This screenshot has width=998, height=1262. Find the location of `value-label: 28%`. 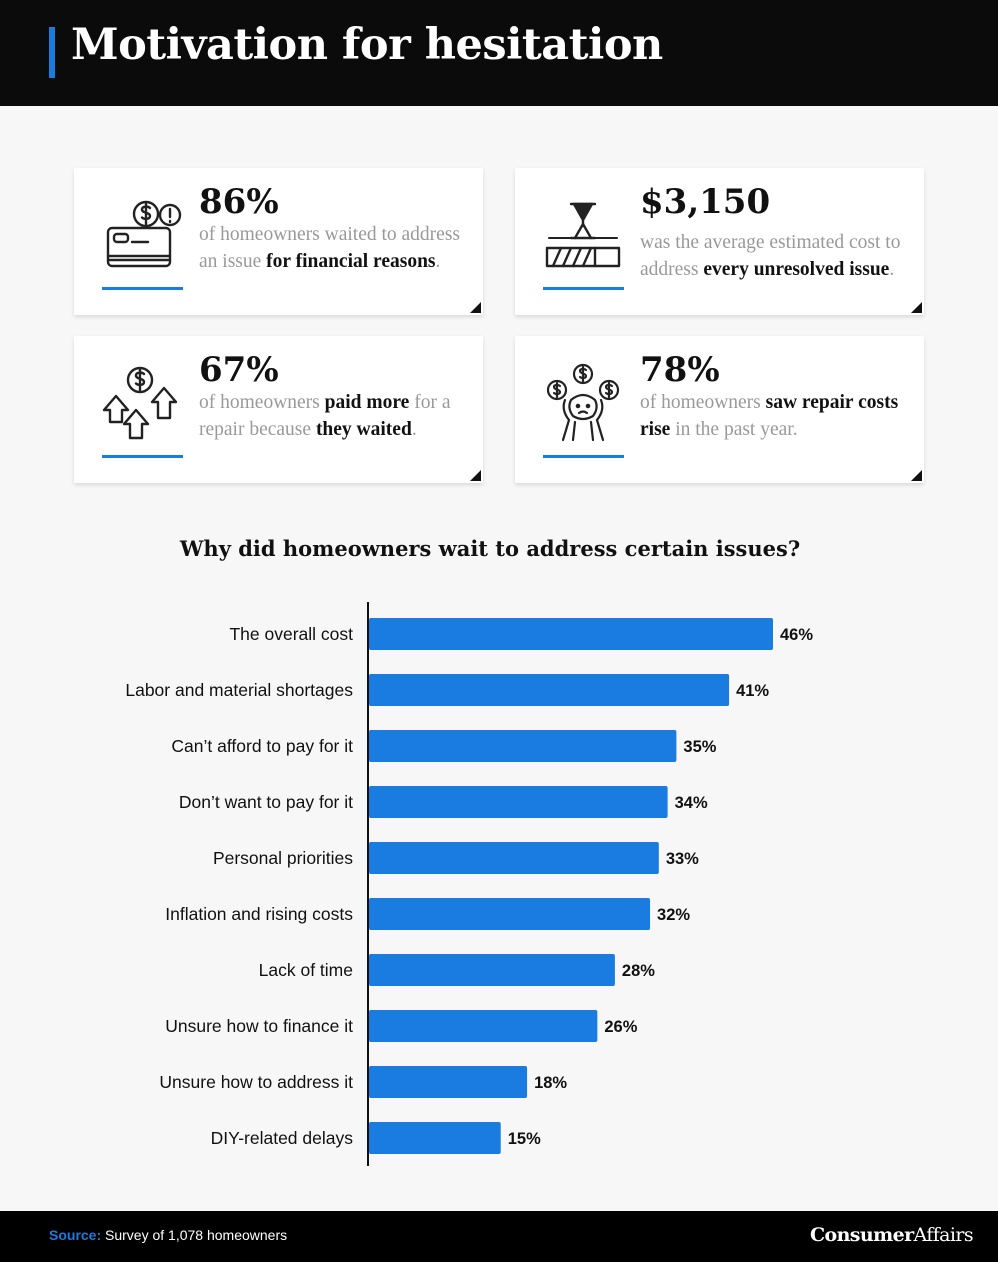

value-label: 28% is located at coordinates (638, 971).